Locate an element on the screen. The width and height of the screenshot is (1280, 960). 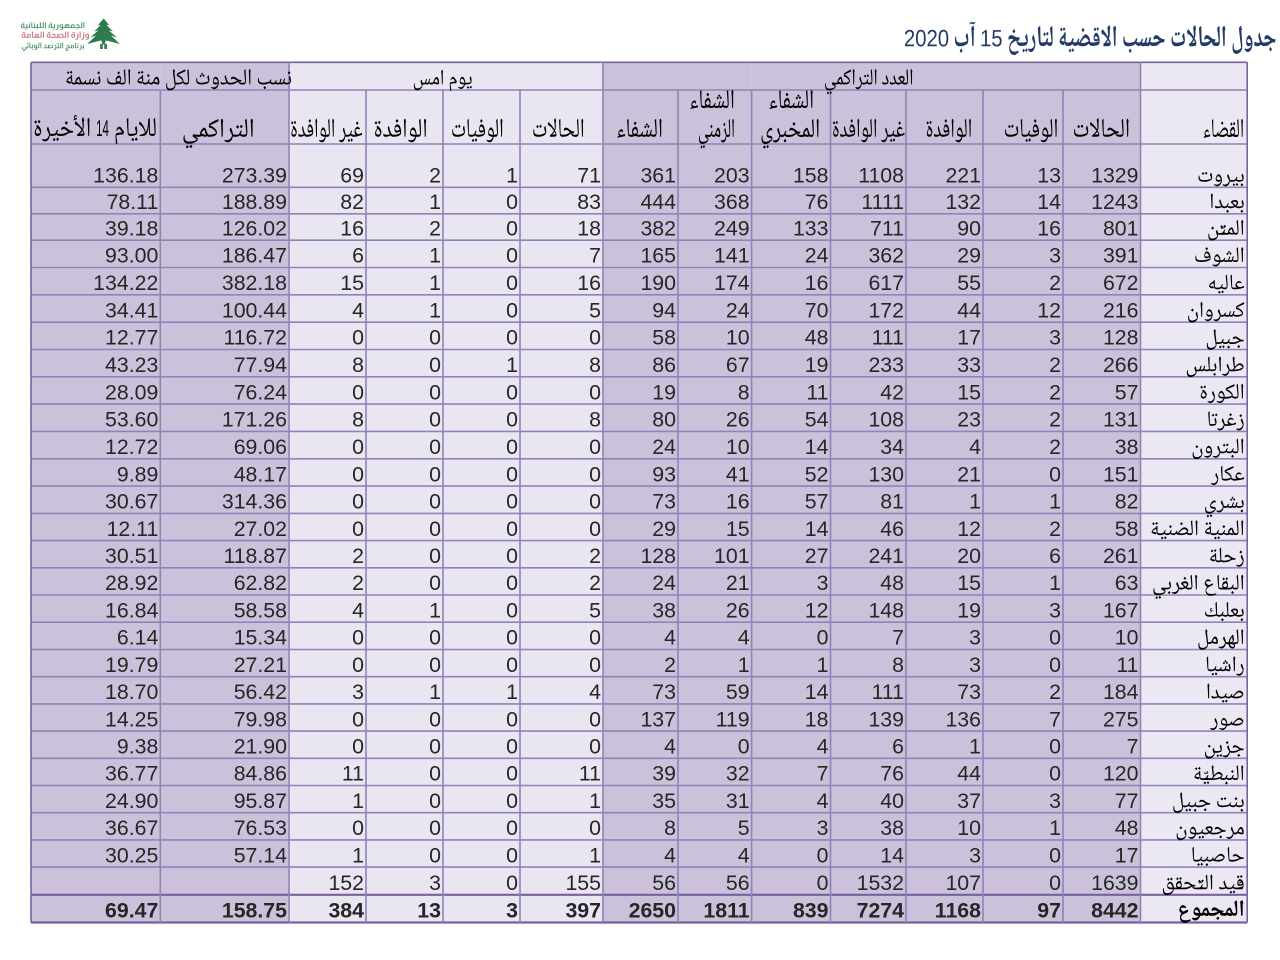
svg-text: 174 is located at coordinates (732, 283).